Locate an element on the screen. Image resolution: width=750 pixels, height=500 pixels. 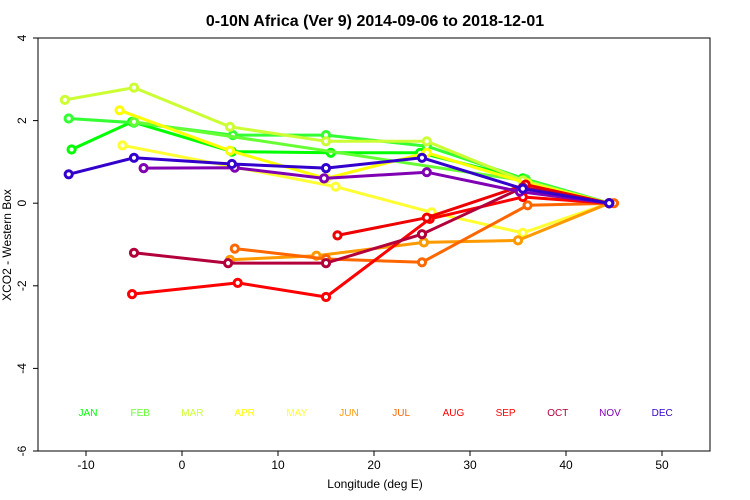
month-label-mar: MAR is located at coordinates (192, 413).